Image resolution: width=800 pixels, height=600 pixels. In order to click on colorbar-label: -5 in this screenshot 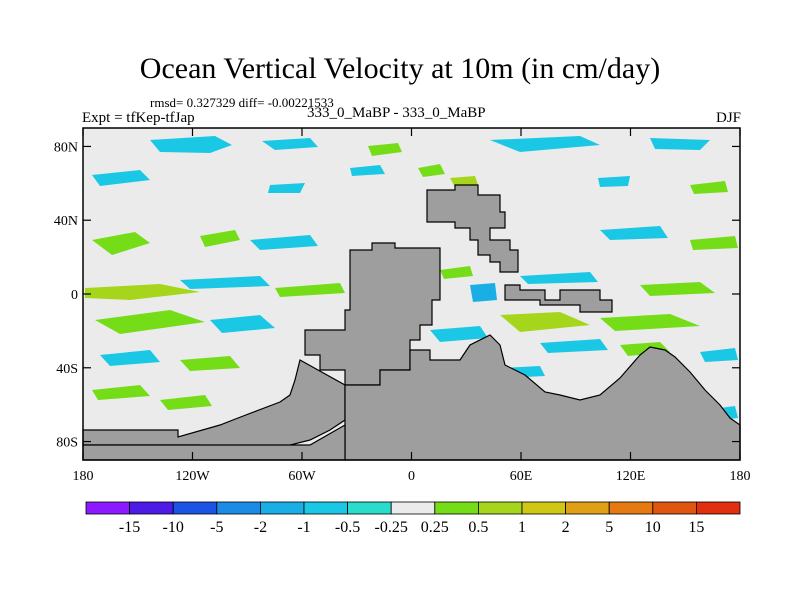, I will do `click(216, 527)`.